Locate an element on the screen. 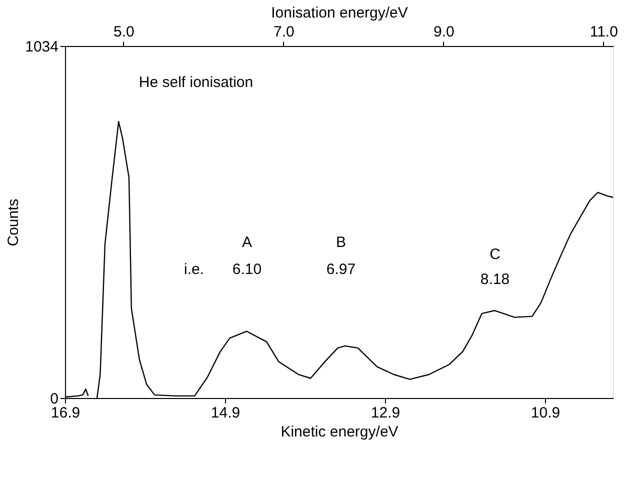 The height and width of the screenshot is (479, 643). annotation: A is located at coordinates (247, 242).